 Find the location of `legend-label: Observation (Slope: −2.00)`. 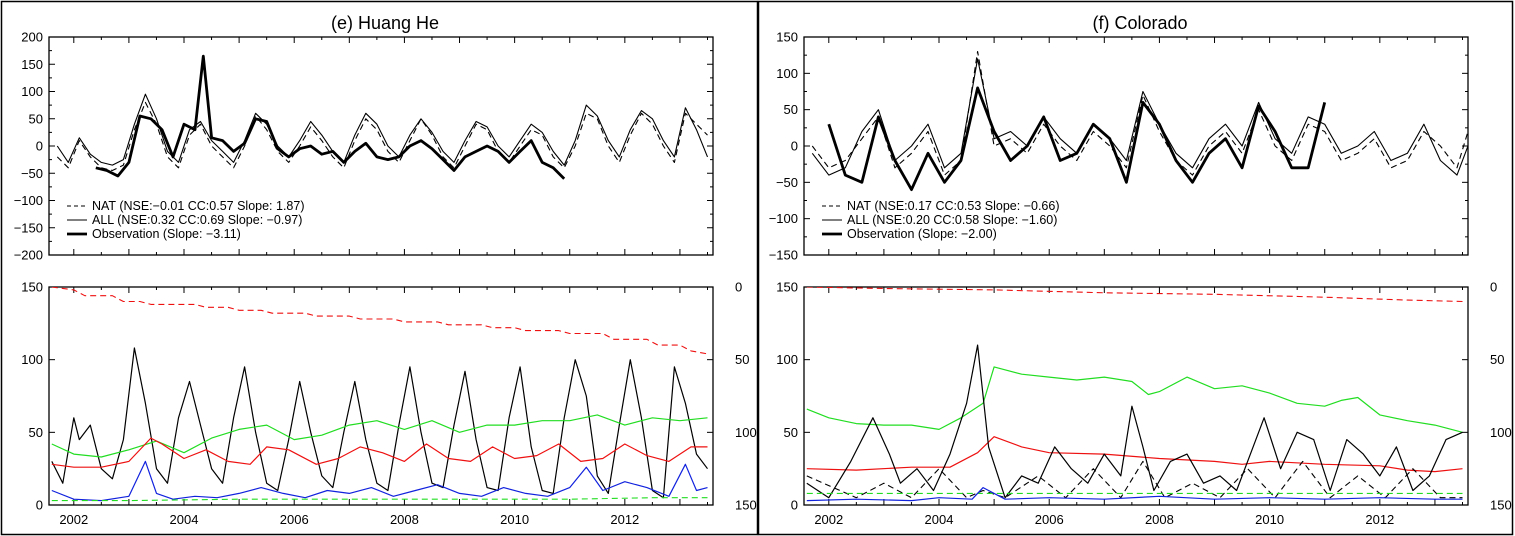

legend-label: Observation (Slope: −2.00) is located at coordinates (922, 234).